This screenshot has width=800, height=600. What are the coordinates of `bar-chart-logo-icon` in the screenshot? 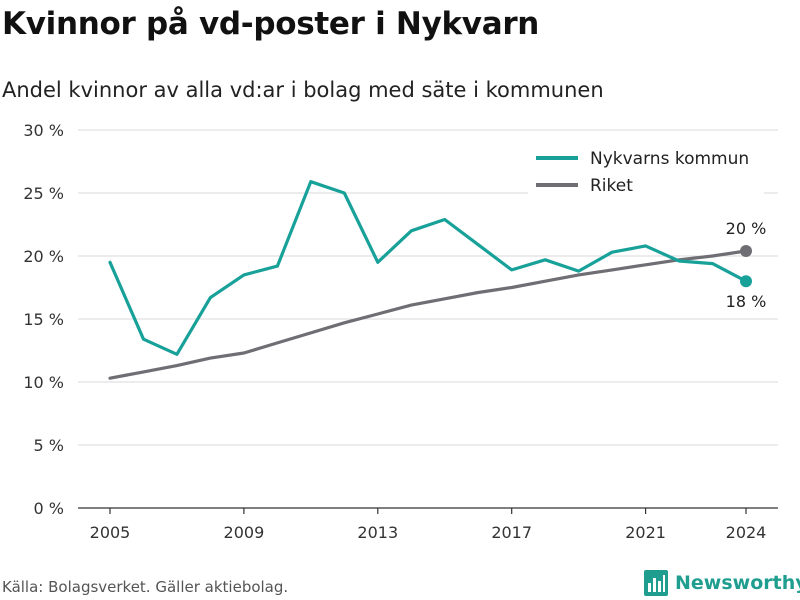 It's located at (656, 583).